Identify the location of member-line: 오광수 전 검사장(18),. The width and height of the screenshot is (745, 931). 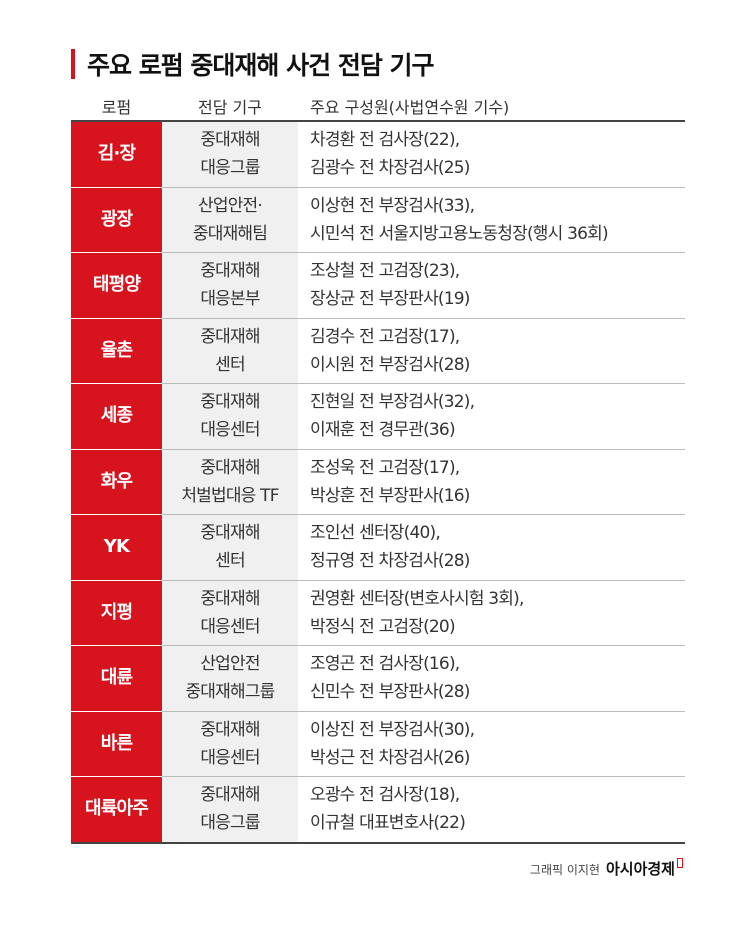
(385, 795).